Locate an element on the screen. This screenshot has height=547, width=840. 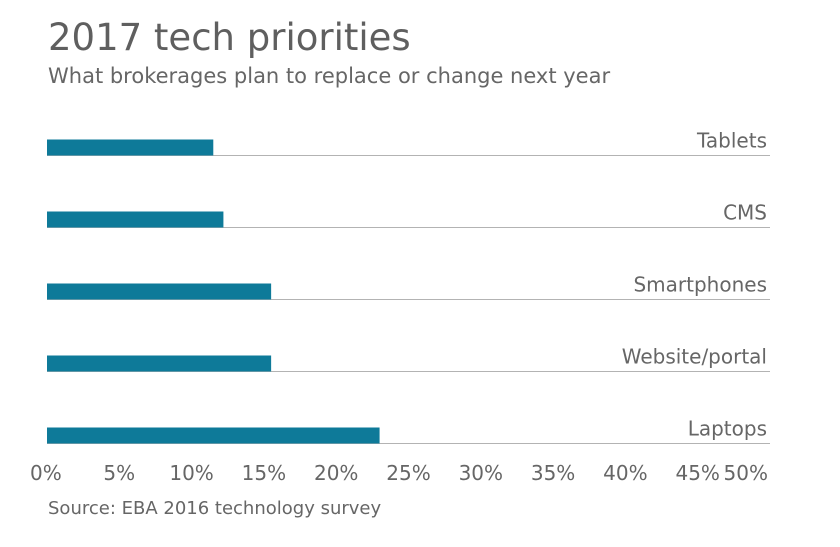
bar-smartphones is located at coordinates (159, 291).